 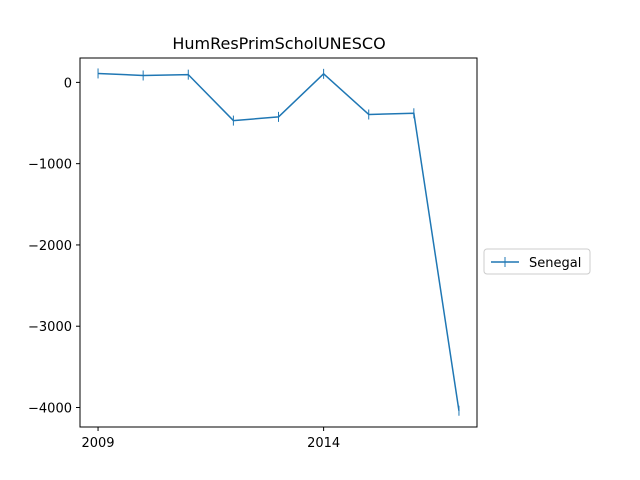 What do you see at coordinates (323, 443) in the screenshot?
I see `x-tick-label: 2014` at bounding box center [323, 443].